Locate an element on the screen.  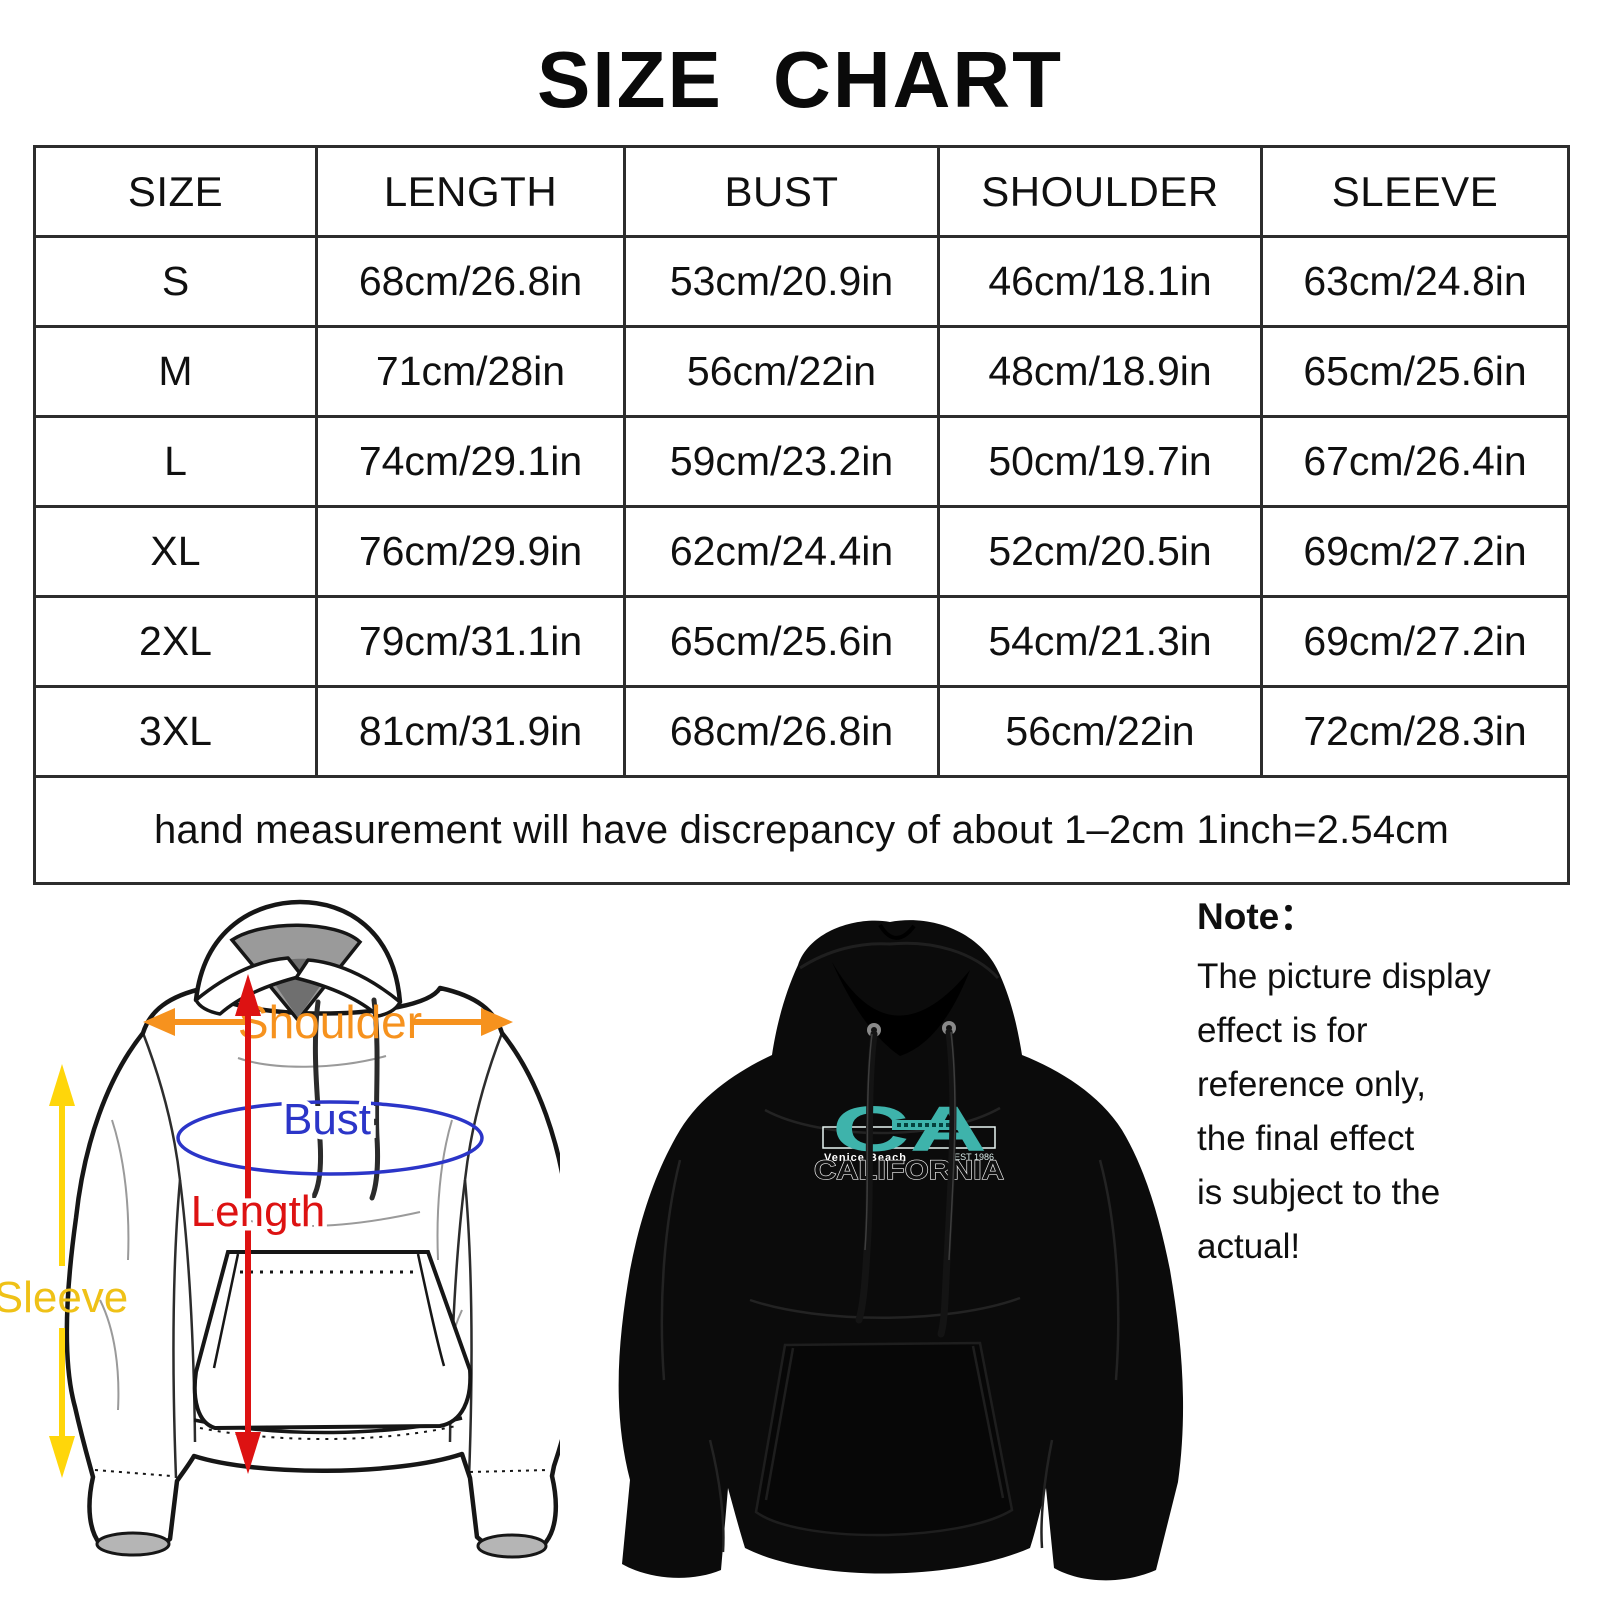
size-cell: S is located at coordinates (175, 281).